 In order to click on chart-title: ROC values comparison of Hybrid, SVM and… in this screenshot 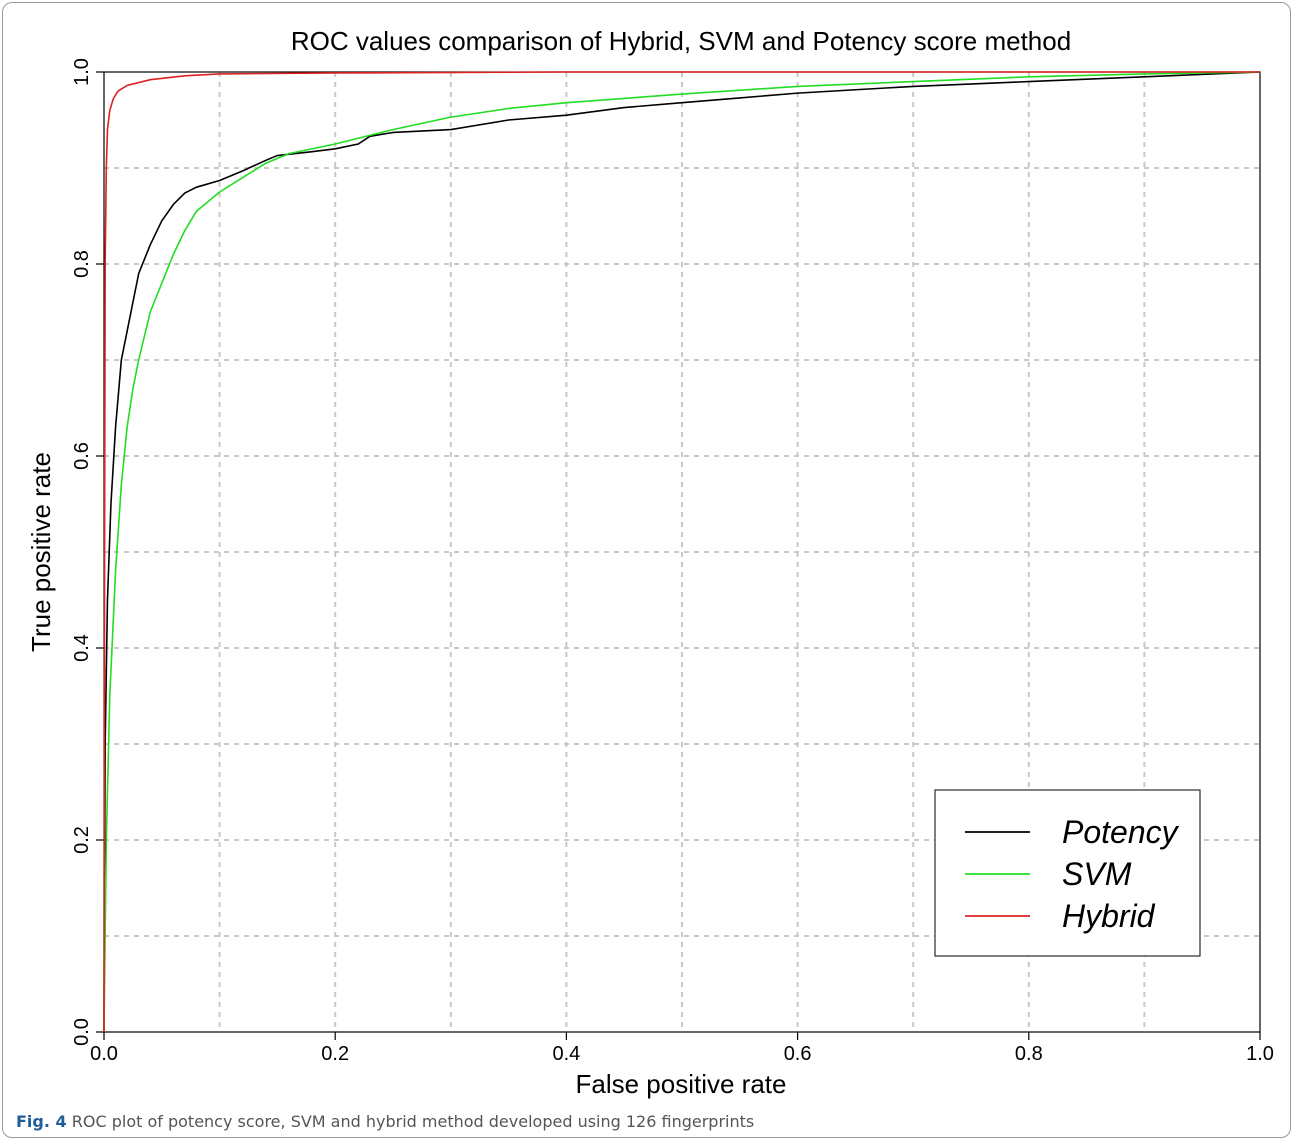, I will do `click(681, 41)`.